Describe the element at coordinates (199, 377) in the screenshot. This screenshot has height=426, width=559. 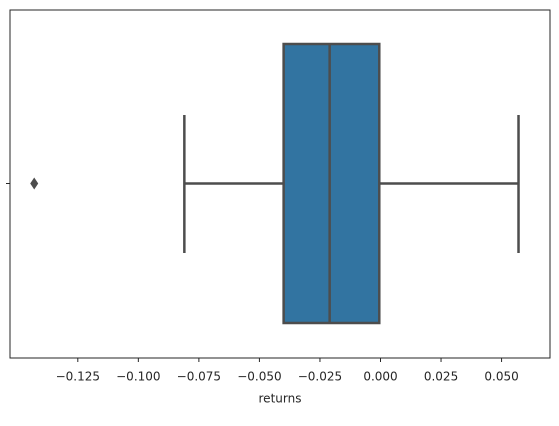
I see `x-tick-label: −0.075` at that location.